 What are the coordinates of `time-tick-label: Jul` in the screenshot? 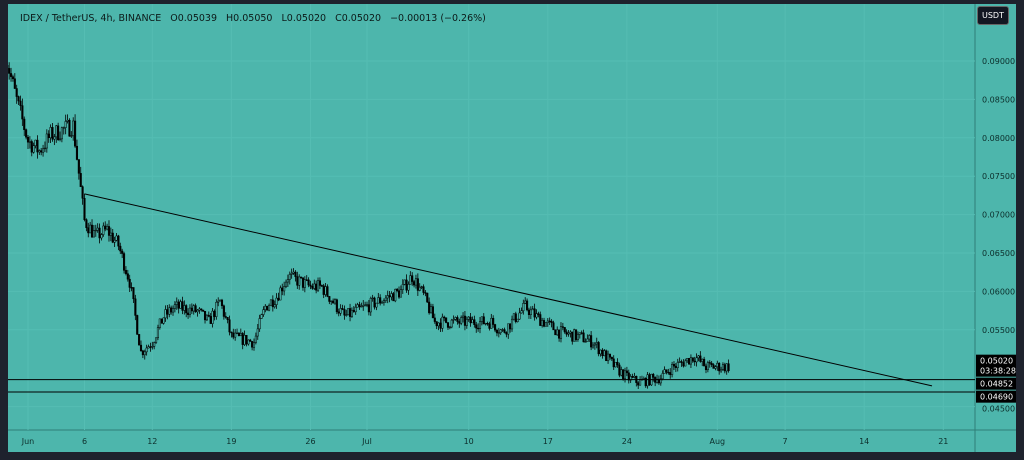 It's located at (366, 441).